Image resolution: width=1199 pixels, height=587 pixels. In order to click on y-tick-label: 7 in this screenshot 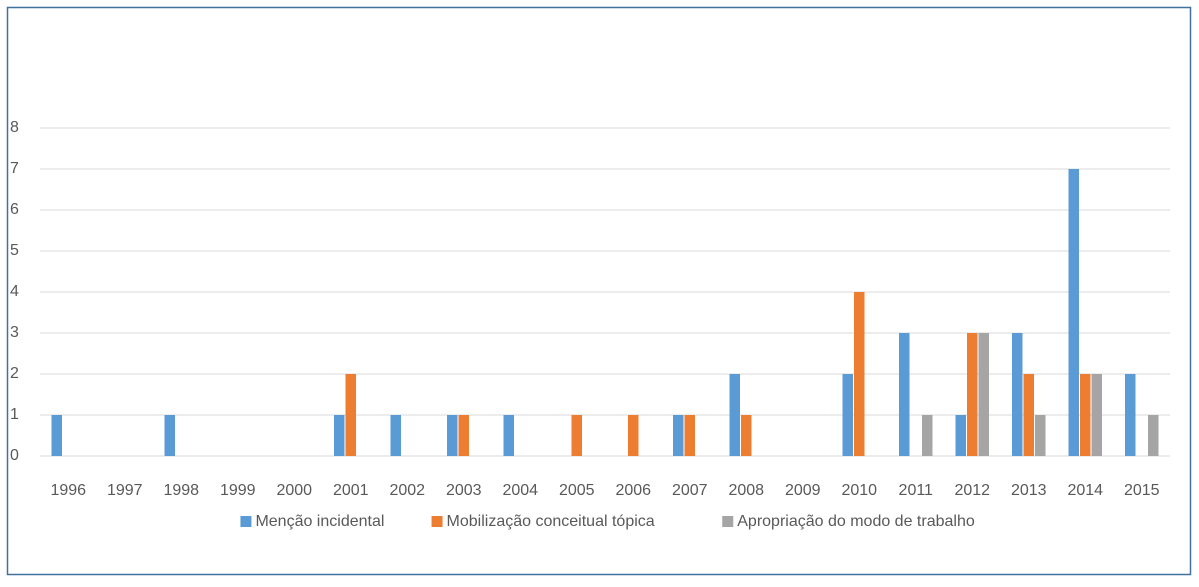, I will do `click(14, 168)`.